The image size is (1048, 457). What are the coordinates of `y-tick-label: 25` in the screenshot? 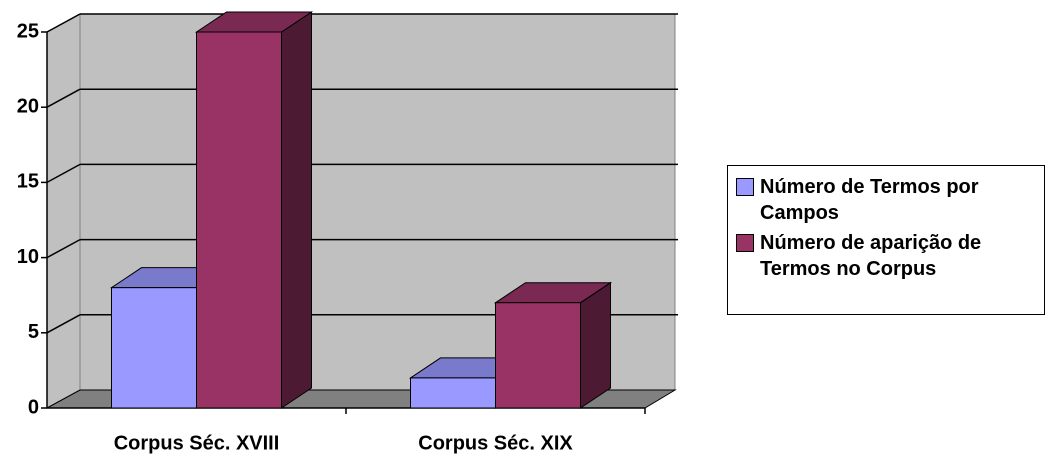 It's located at (28, 31).